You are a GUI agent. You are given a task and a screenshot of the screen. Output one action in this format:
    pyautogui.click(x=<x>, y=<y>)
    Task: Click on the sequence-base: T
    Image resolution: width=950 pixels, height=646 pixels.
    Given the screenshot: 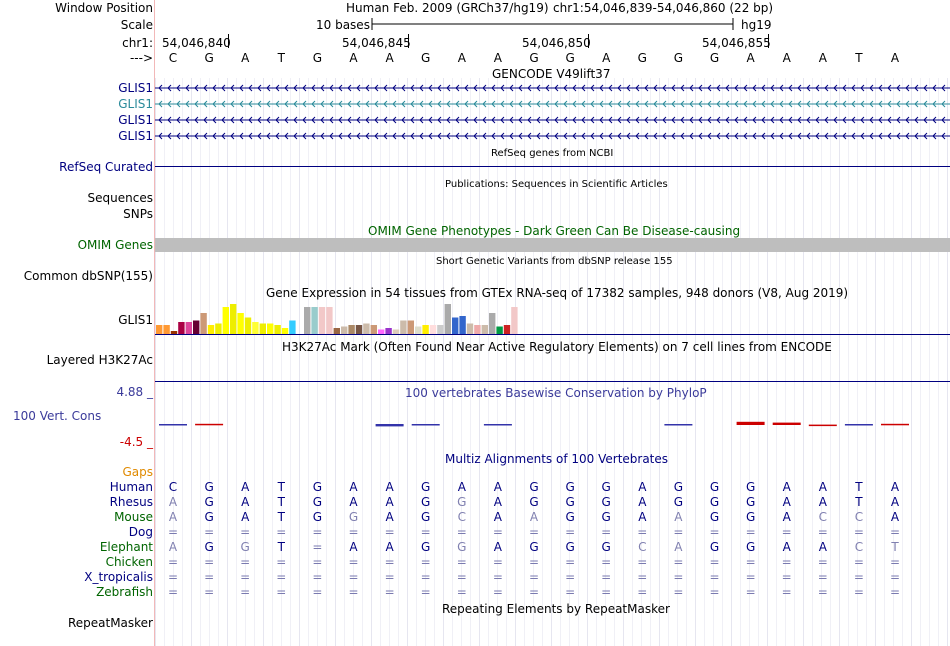 What is the action you would take?
    pyautogui.click(x=281, y=58)
    